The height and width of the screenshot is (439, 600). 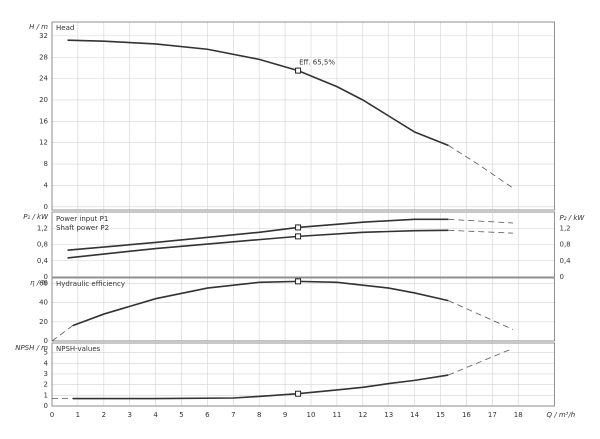 What do you see at coordinates (36, 217) in the screenshot?
I see `y-axis-label: P₁ / kW` at bounding box center [36, 217].